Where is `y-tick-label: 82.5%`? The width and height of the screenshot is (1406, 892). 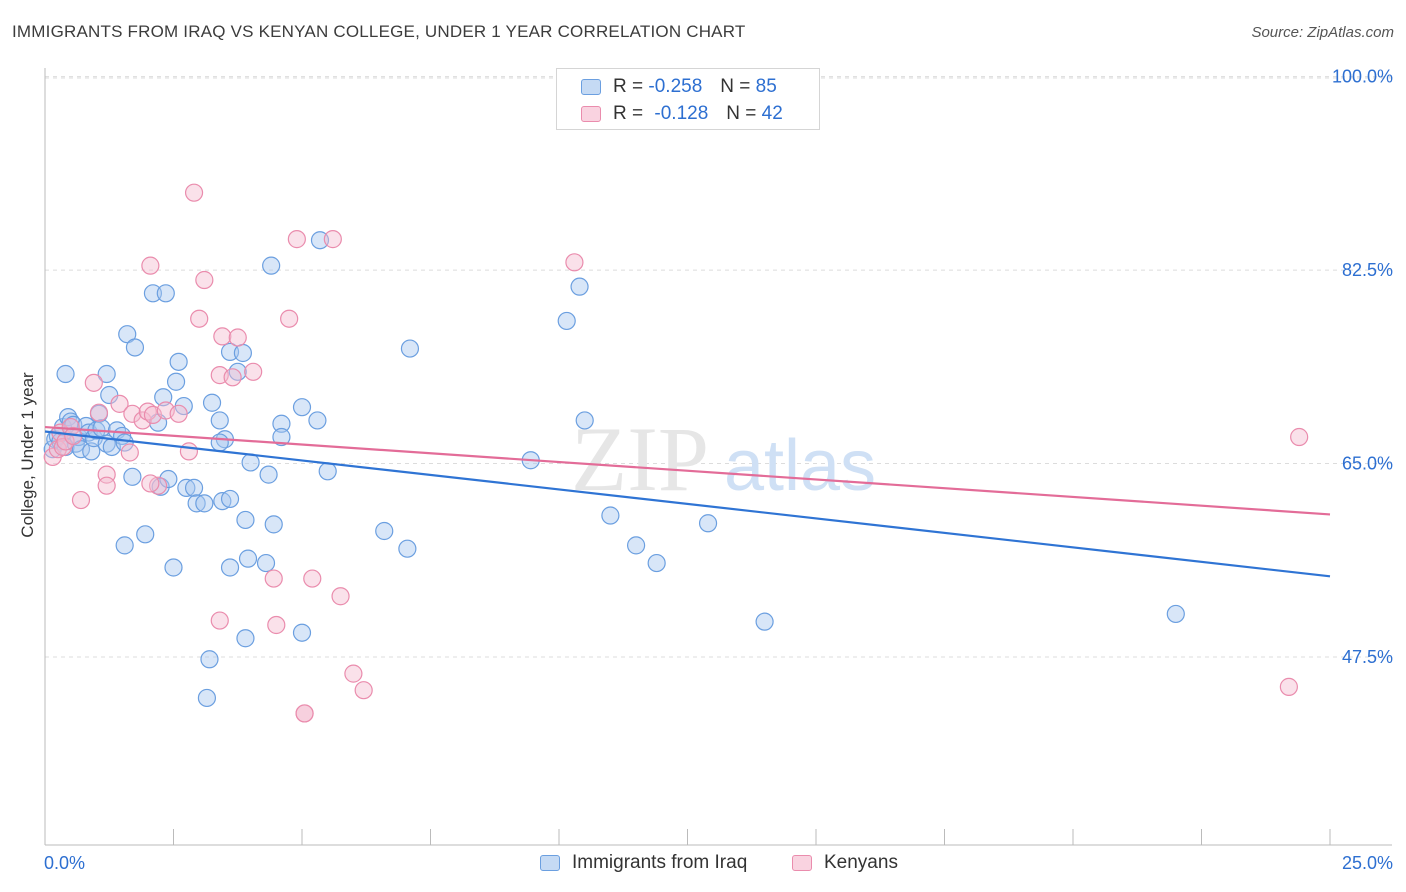 y-tick-label: 82.5% is located at coordinates (1367, 270).